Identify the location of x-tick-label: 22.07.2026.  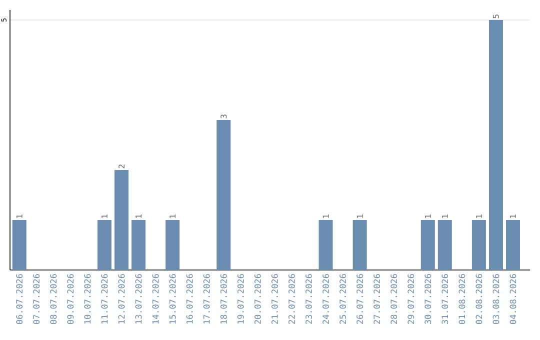
(291, 299).